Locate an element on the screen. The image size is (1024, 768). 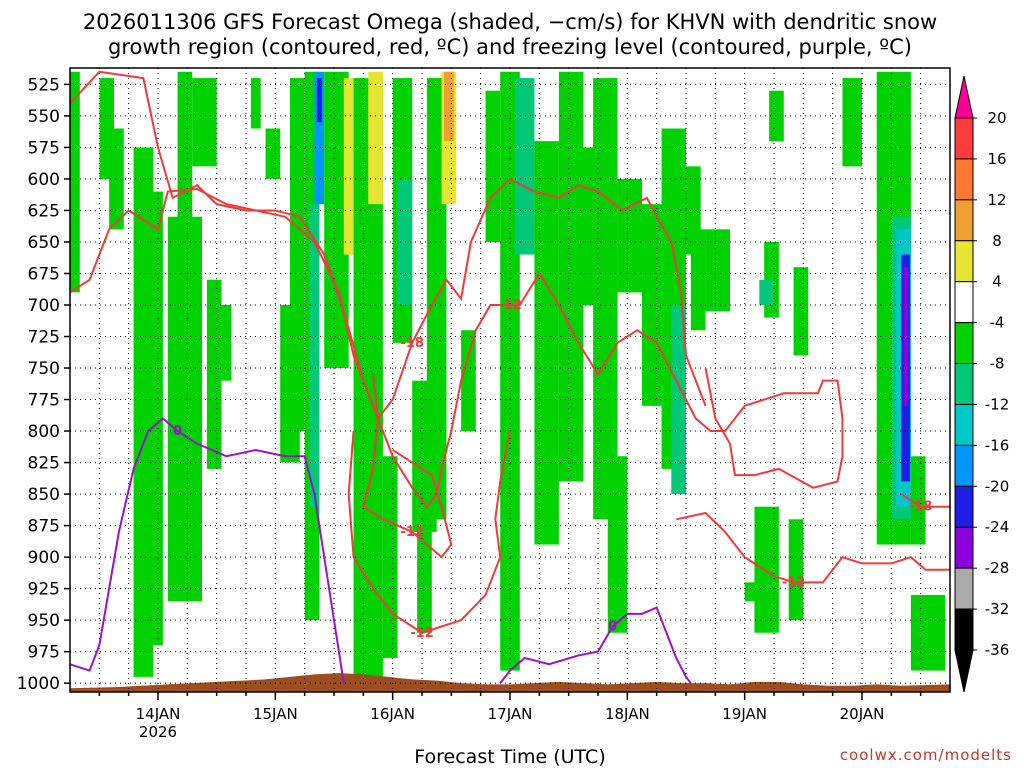
colorbar-label-13: -36 is located at coordinates (997, 650).